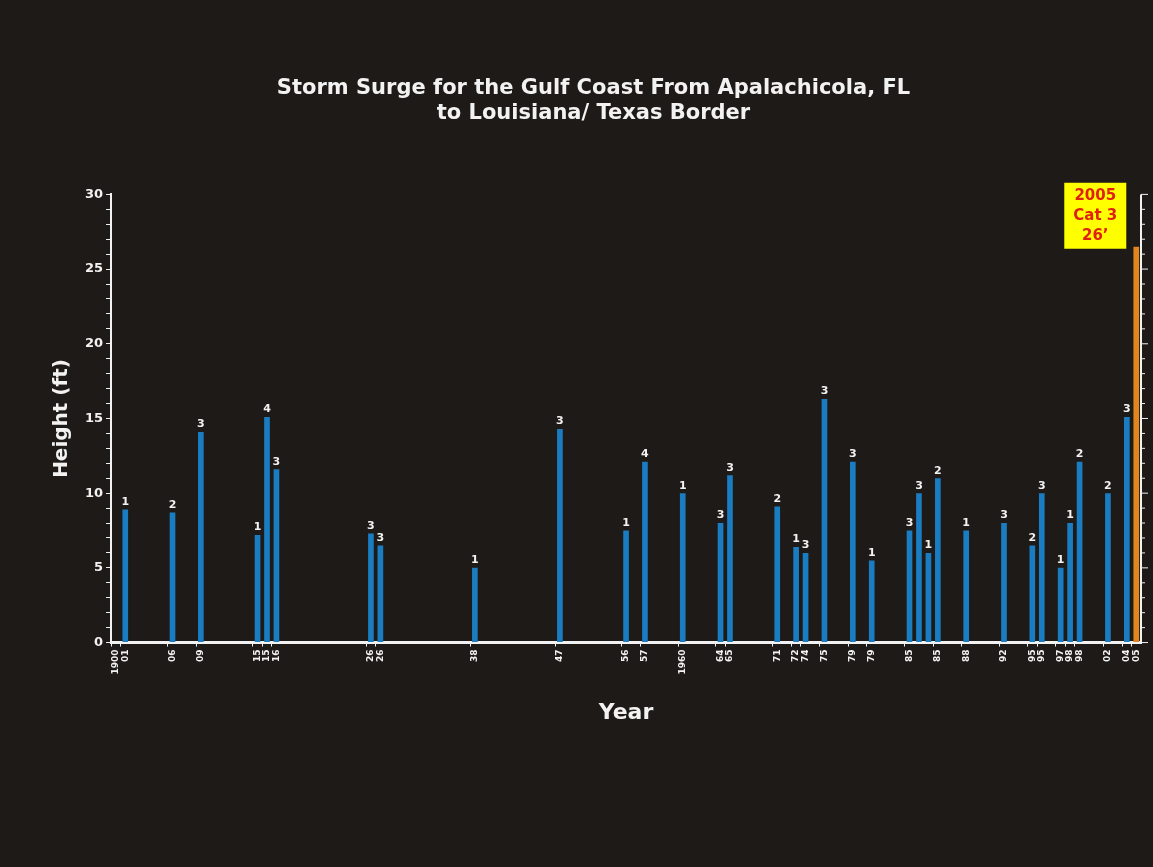  What do you see at coordinates (94, 417) in the screenshot?
I see `y-tick-label: 15` at bounding box center [94, 417].